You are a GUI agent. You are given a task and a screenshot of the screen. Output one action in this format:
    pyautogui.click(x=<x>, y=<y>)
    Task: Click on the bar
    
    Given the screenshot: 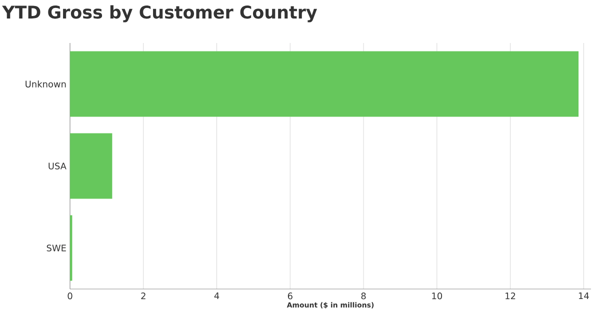 What is the action you would take?
    pyautogui.click(x=91, y=166)
    